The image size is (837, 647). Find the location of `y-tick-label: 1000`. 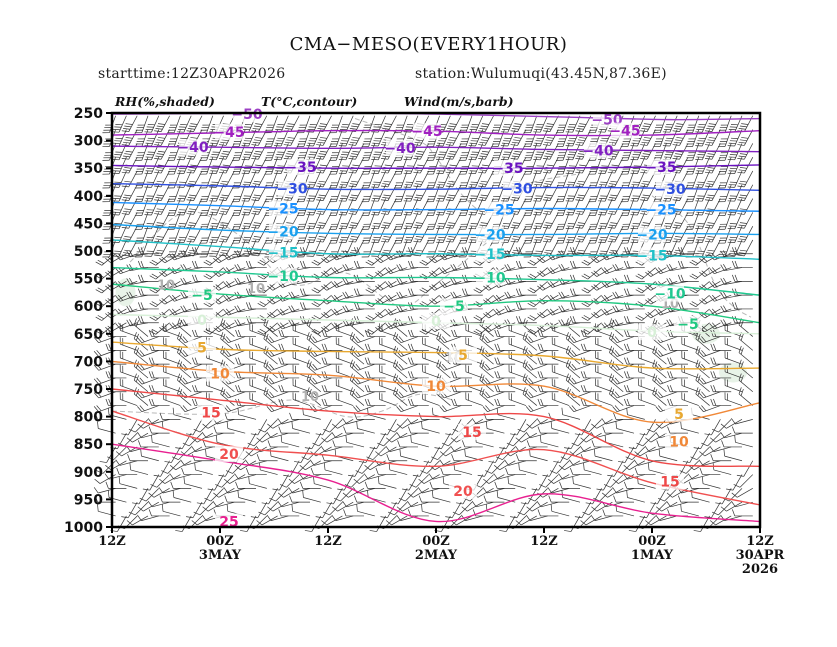

y-tick-label: 1000 is located at coordinates (83, 528).